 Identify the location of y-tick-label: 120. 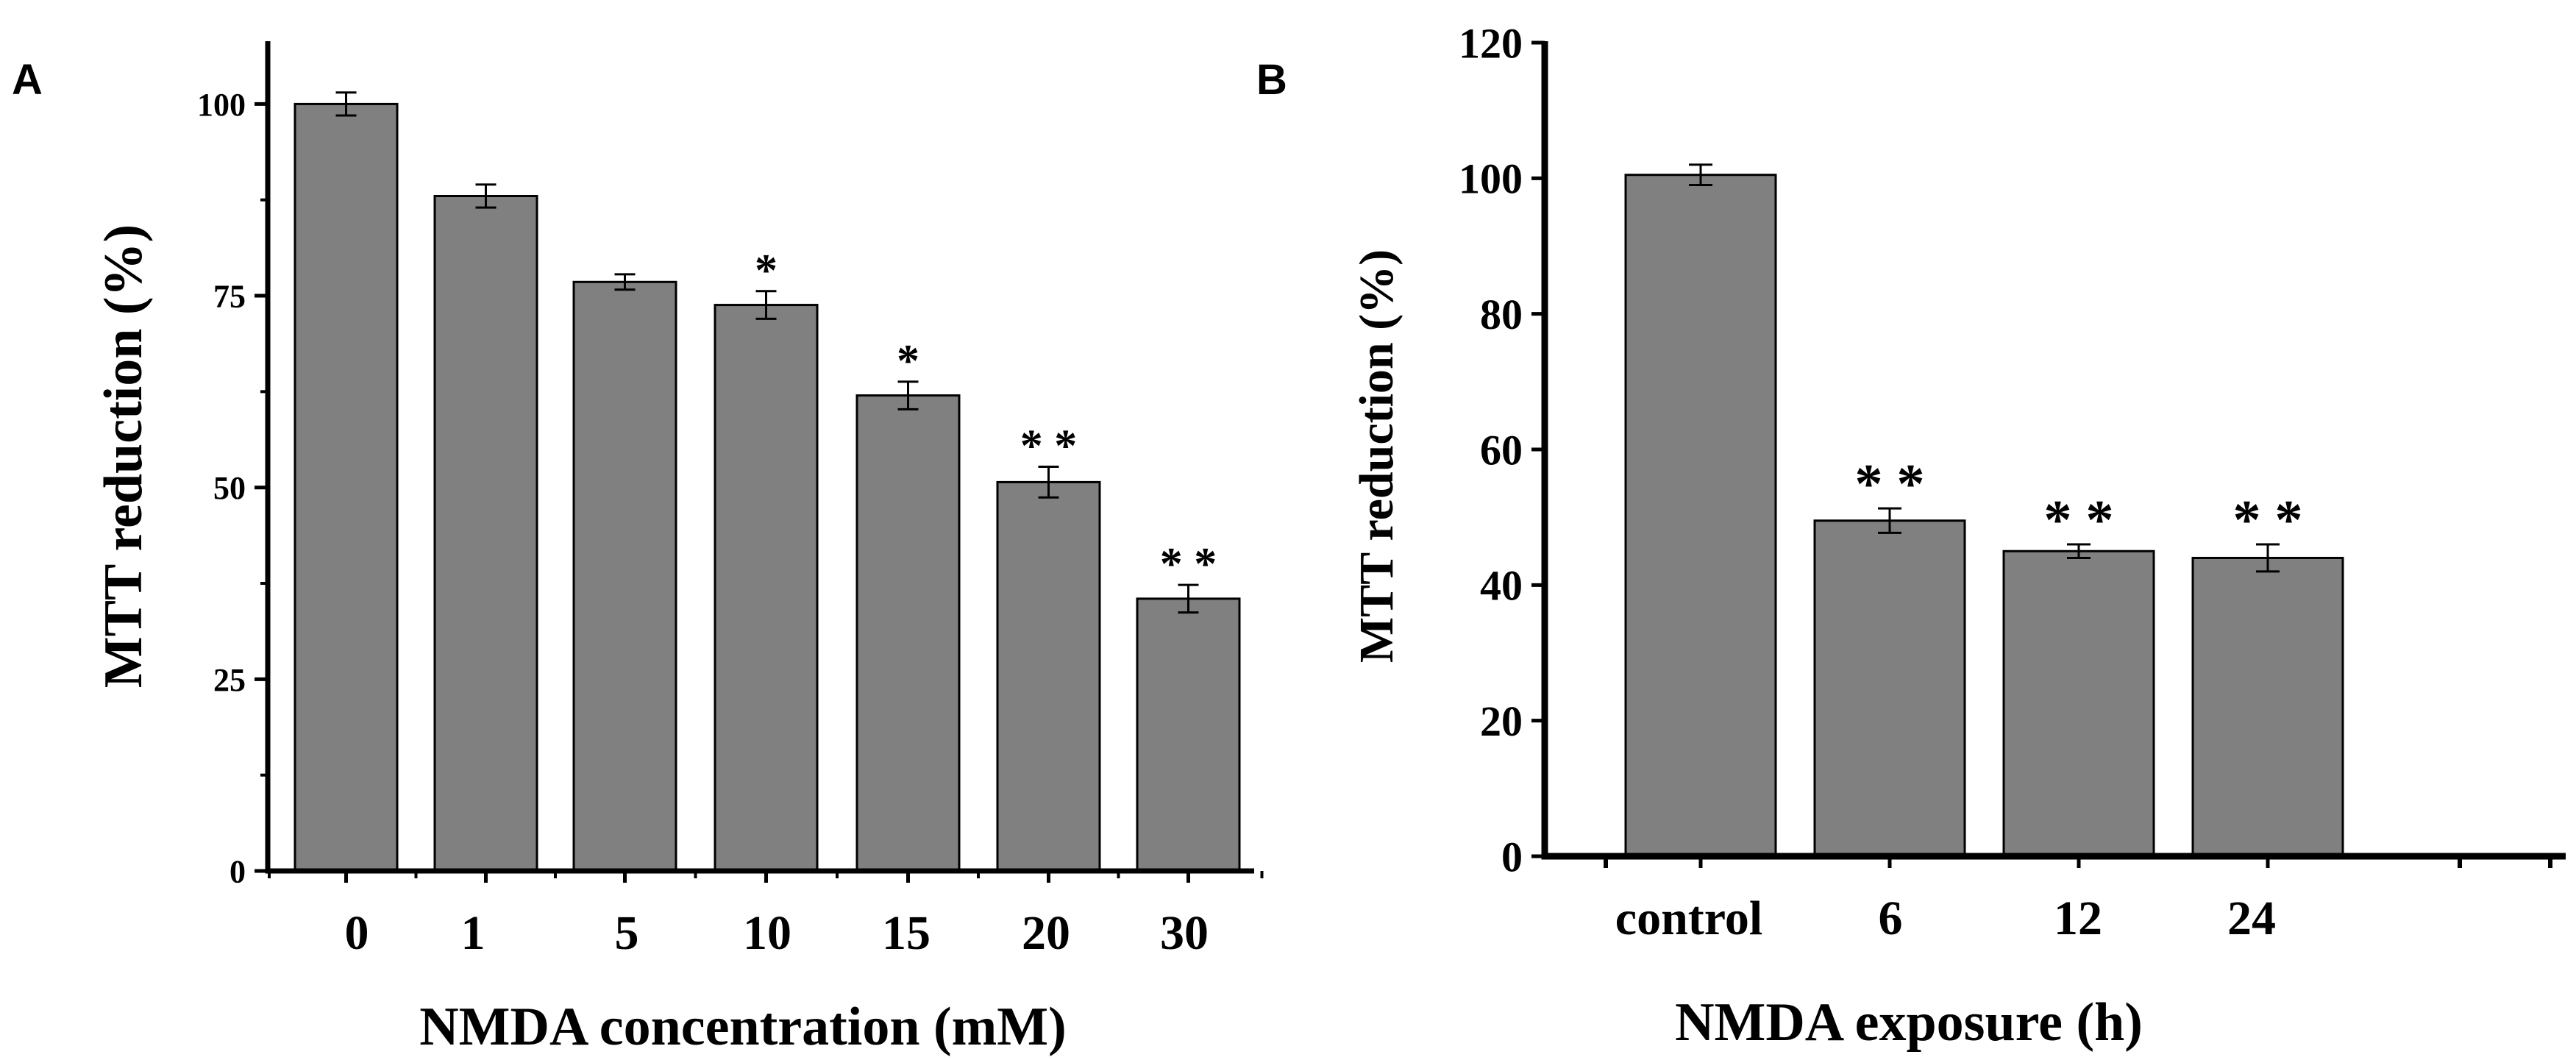
(1491, 43).